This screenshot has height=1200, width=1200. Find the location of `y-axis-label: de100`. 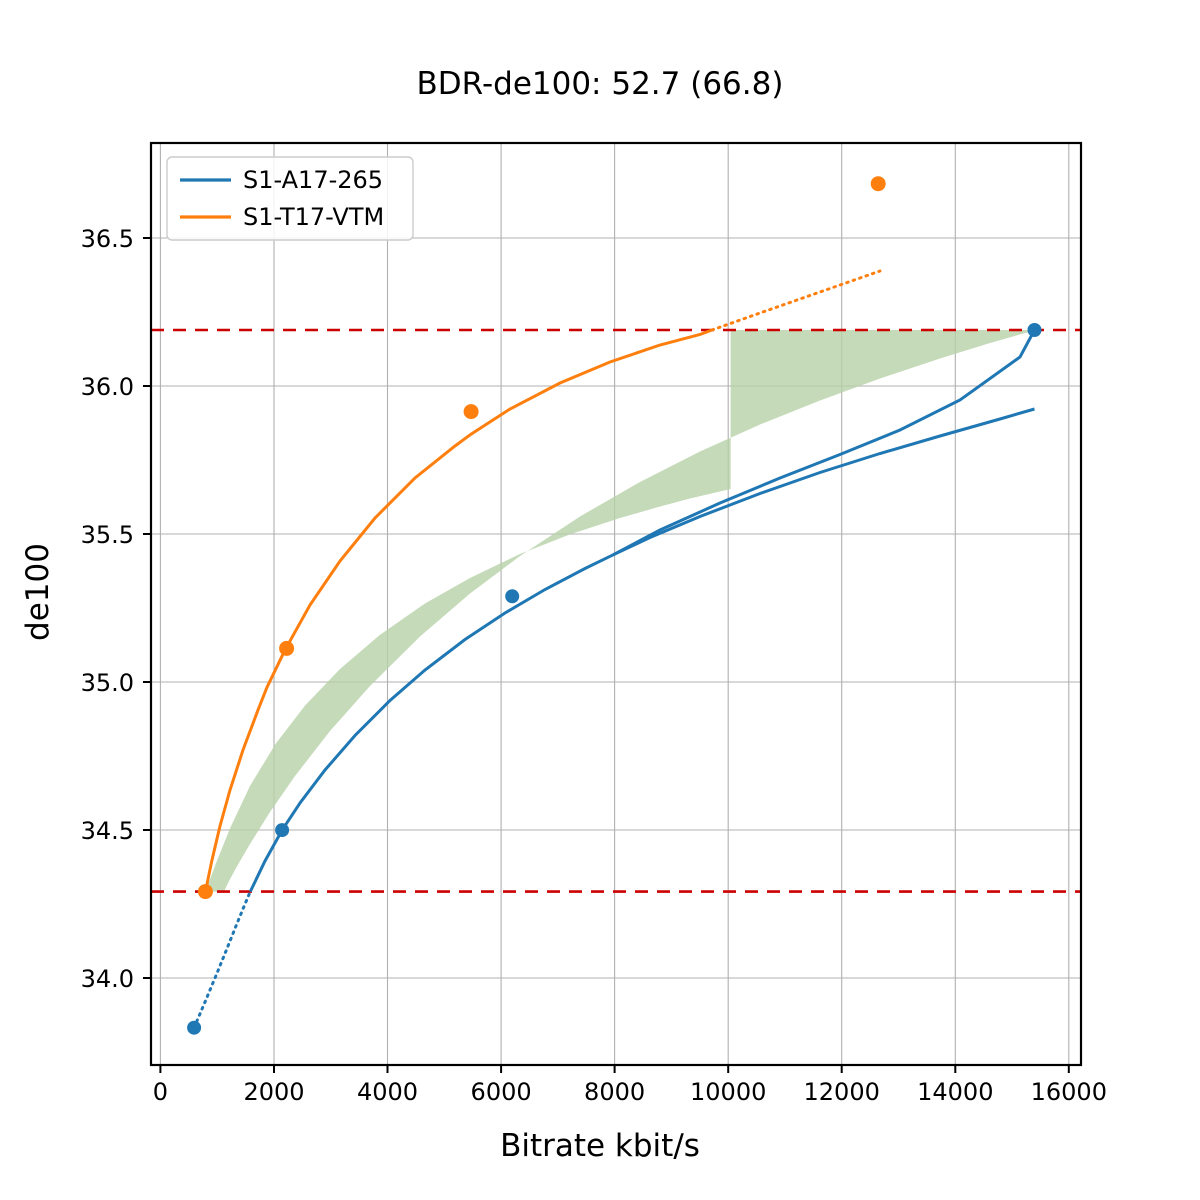

y-axis-label: de100 is located at coordinates (38, 592).